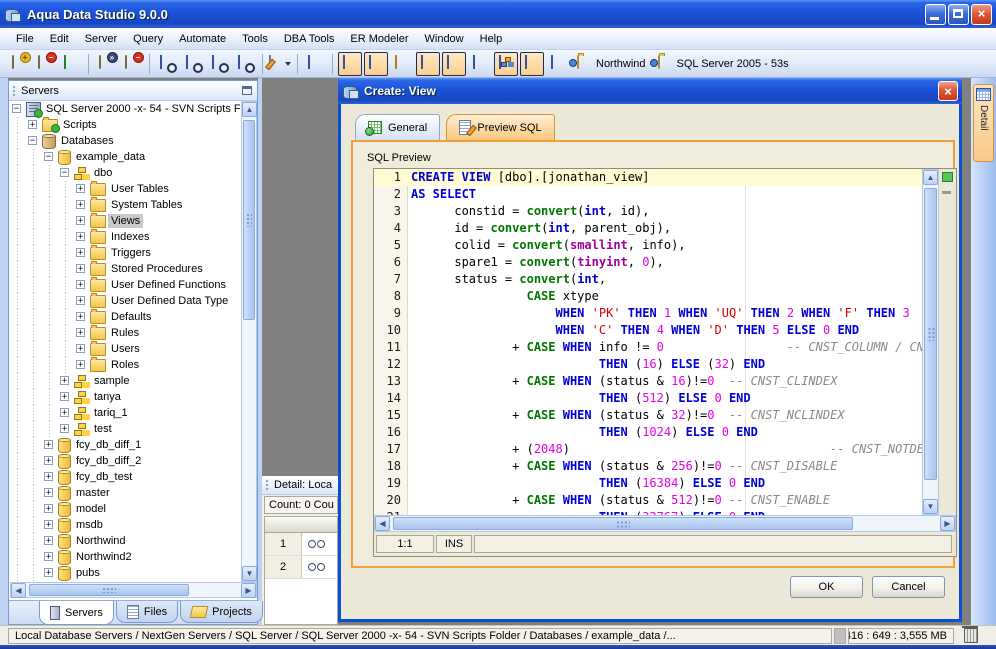  What do you see at coordinates (125, 573) in the screenshot?
I see `tree-item-pubs: + pubs` at bounding box center [125, 573].